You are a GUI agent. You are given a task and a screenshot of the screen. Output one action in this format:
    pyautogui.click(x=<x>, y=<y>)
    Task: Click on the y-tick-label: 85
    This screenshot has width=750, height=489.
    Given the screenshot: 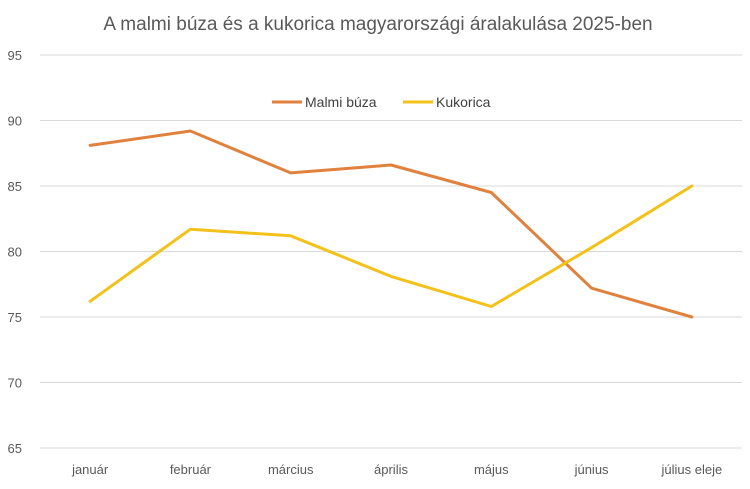 What is the action you would take?
    pyautogui.click(x=15, y=186)
    